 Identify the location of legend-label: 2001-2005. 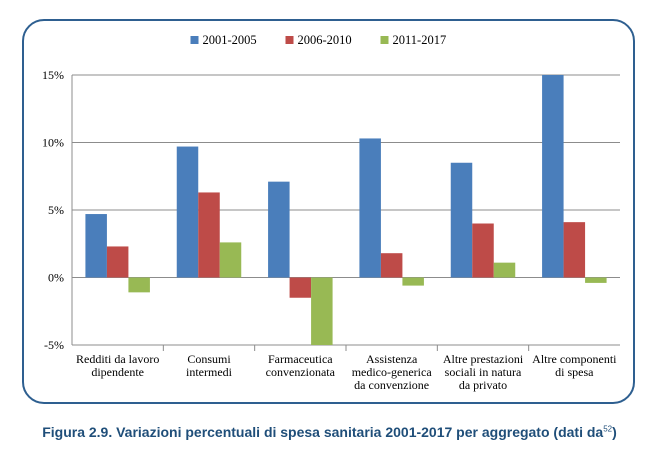
(230, 40).